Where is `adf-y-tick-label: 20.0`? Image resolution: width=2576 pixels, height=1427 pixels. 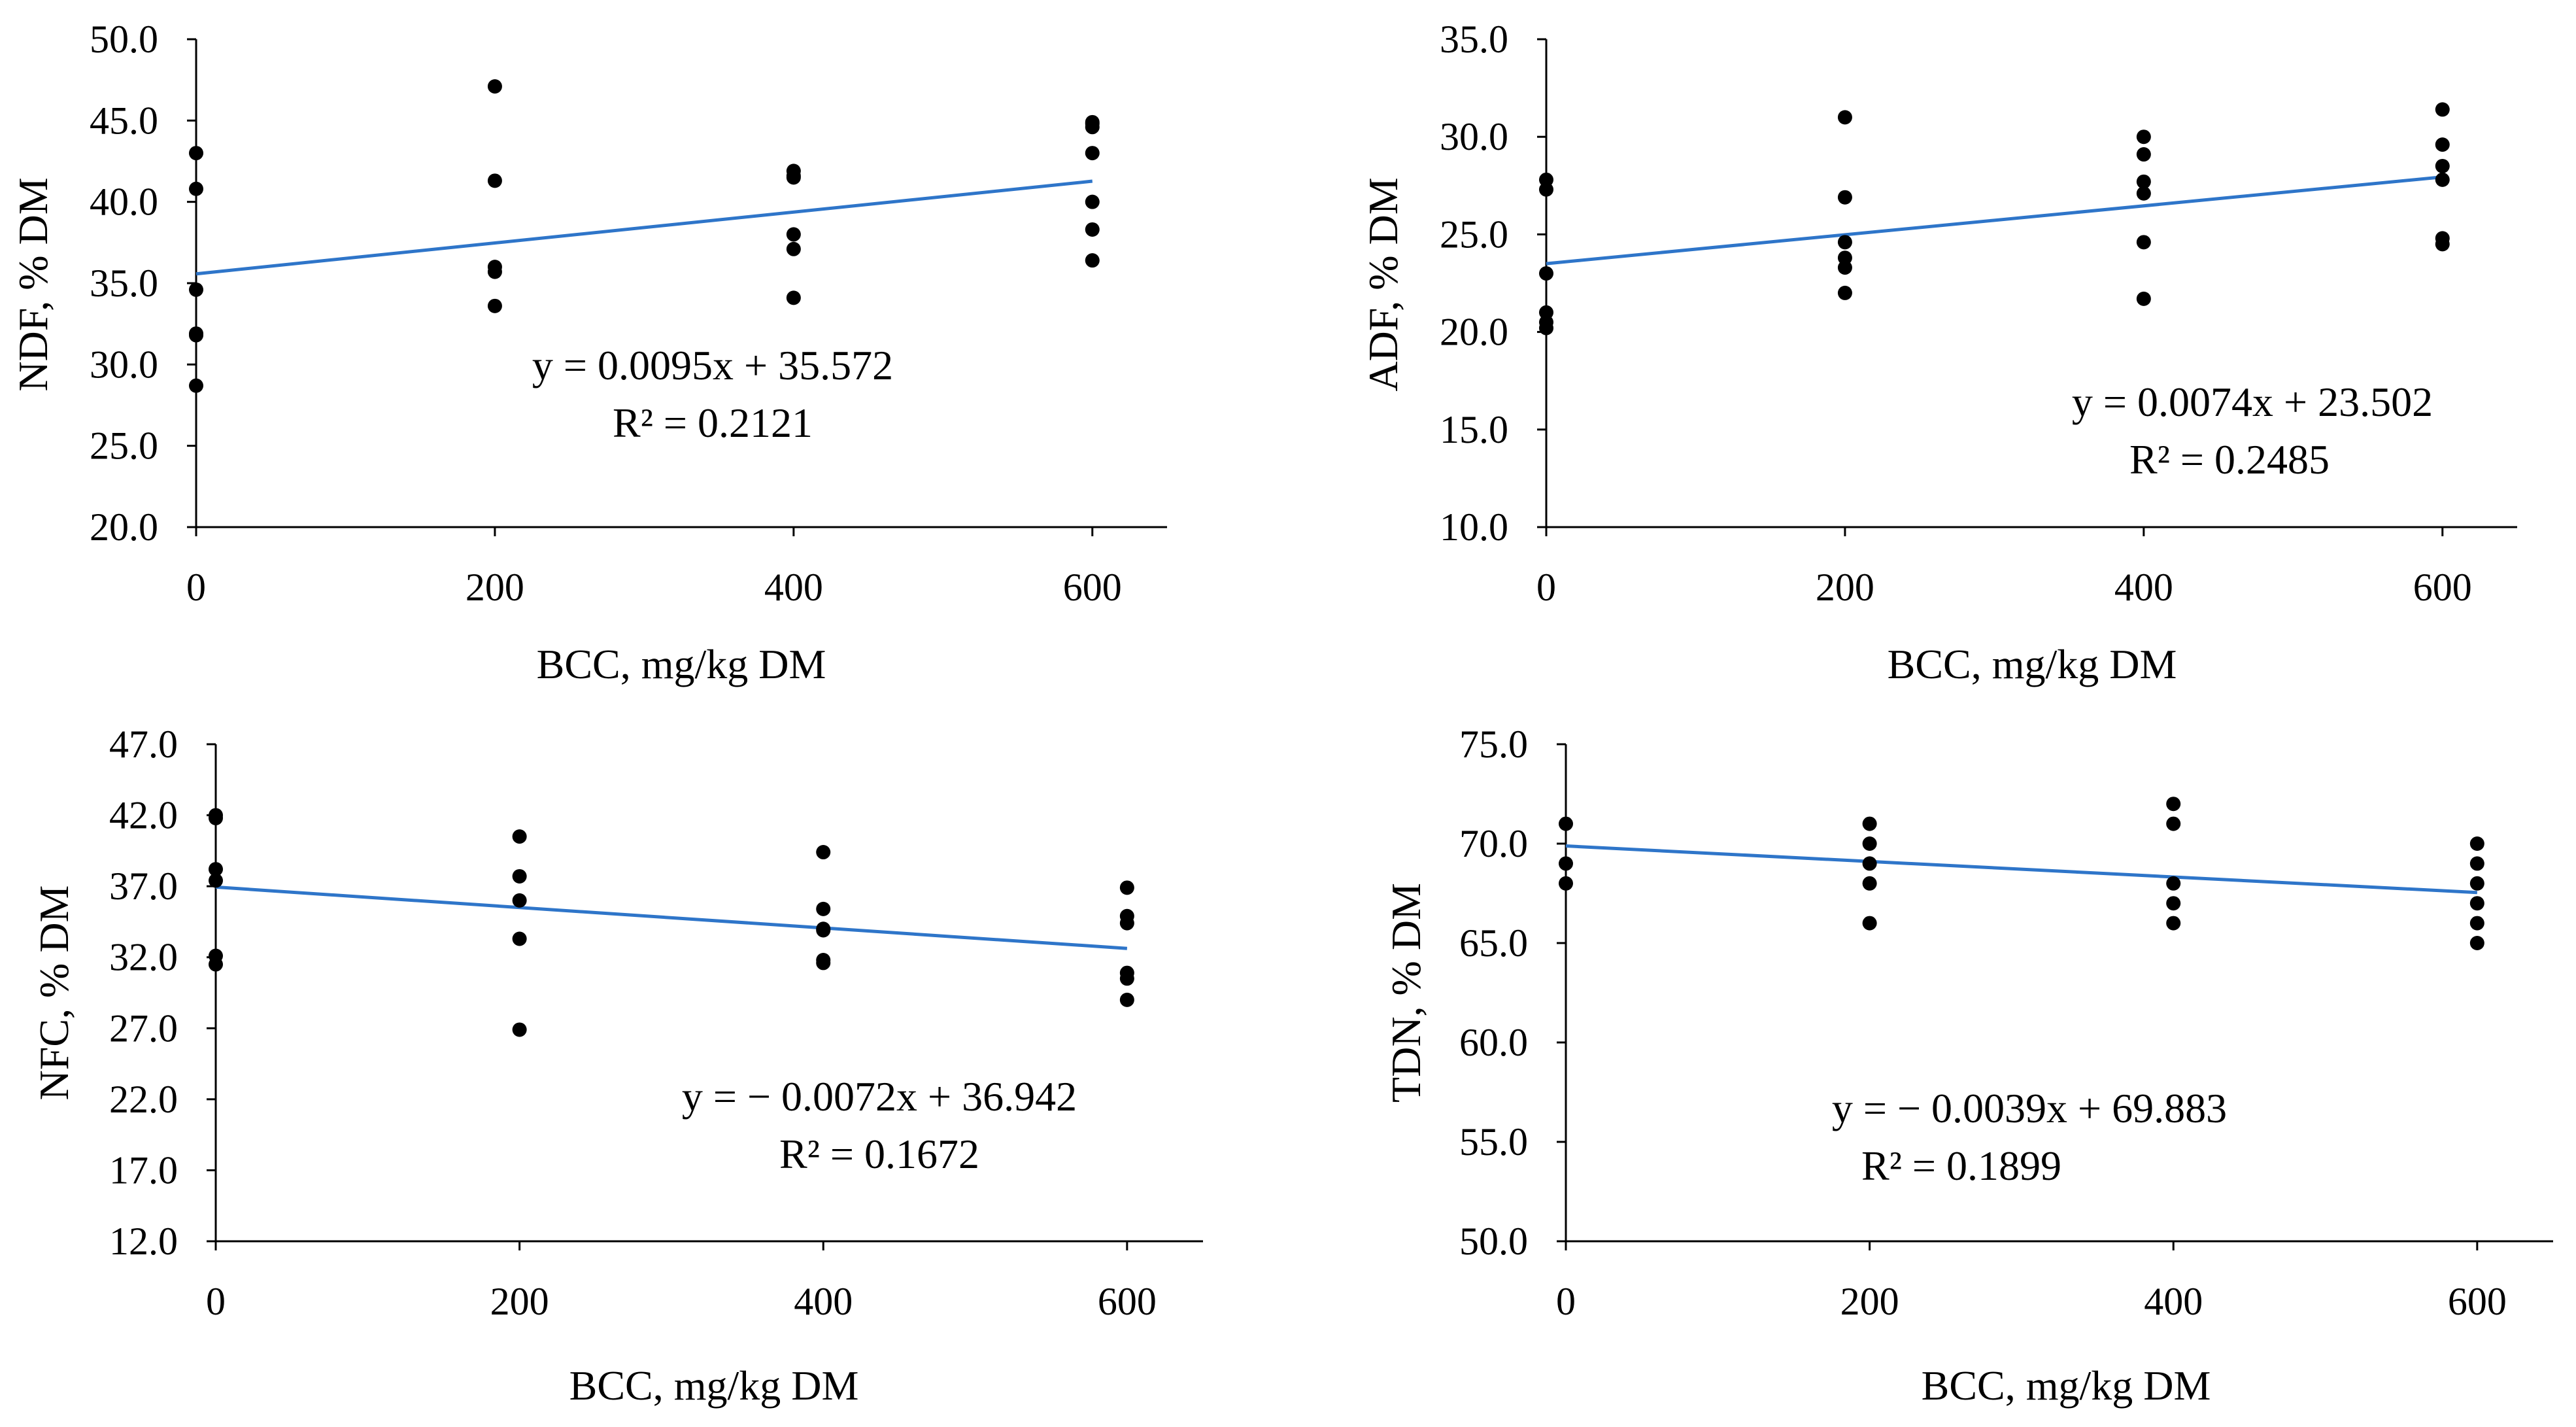
adf-y-tick-label: 20.0 is located at coordinates (1474, 332).